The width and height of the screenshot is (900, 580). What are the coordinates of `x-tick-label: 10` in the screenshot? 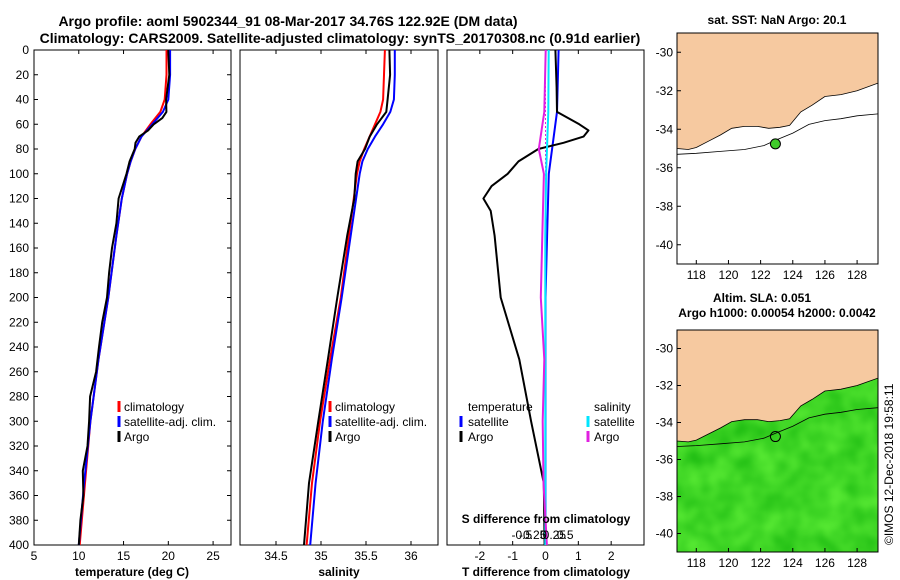 It's located at (79, 556).